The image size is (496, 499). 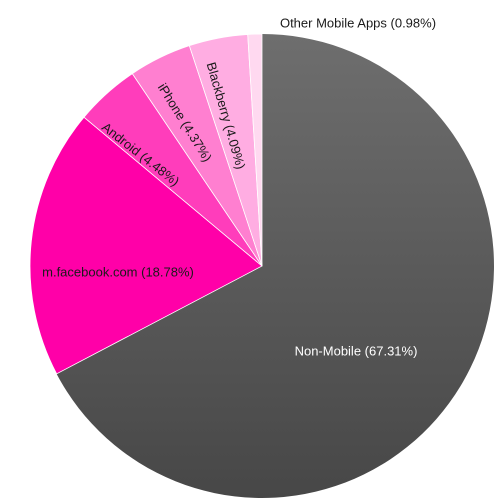 I want to click on pie-label-m-facebook-com: m.facebook.com (18.78%), so click(x=118, y=271).